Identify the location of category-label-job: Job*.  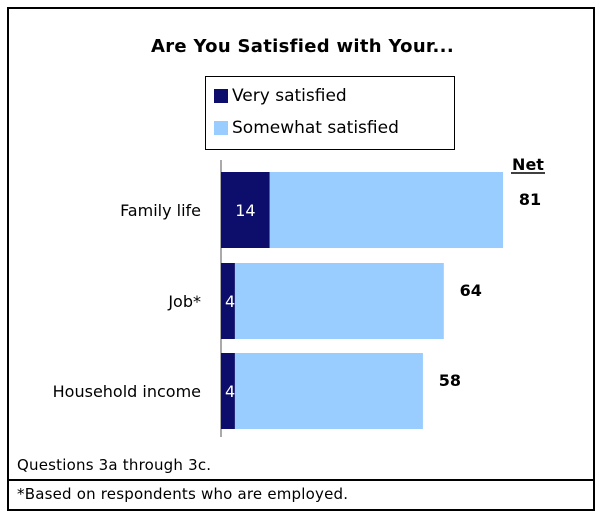
(184, 301).